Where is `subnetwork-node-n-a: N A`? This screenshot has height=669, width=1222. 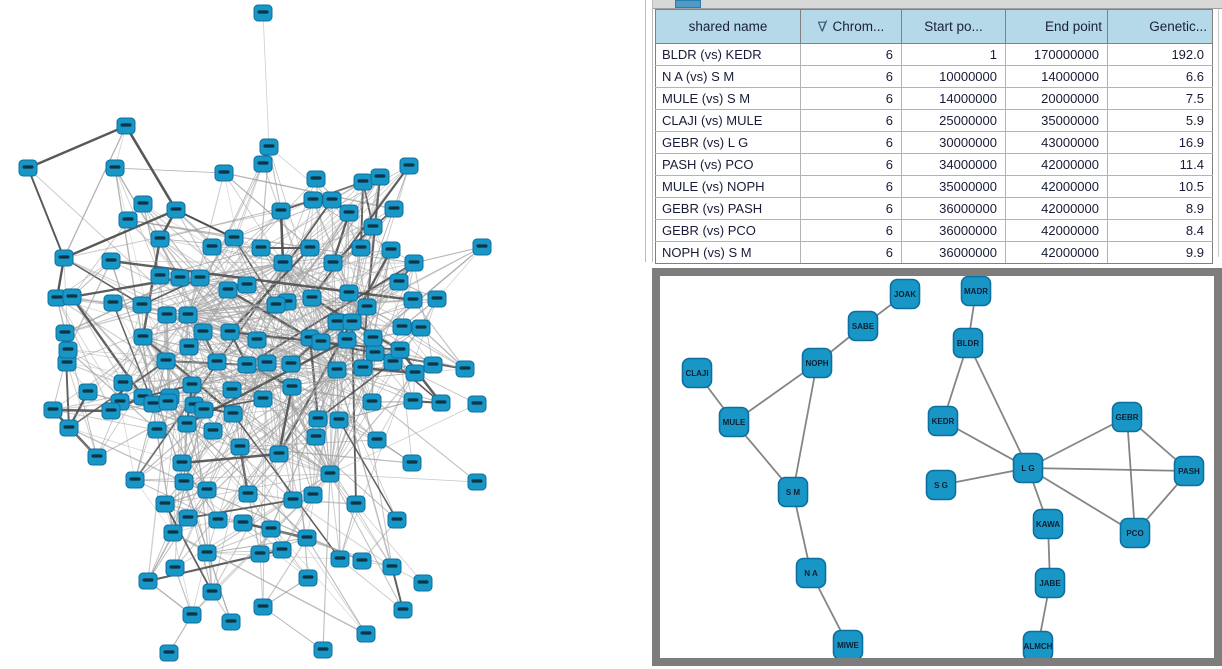
subnetwork-node-n-a: N A is located at coordinates (811, 573).